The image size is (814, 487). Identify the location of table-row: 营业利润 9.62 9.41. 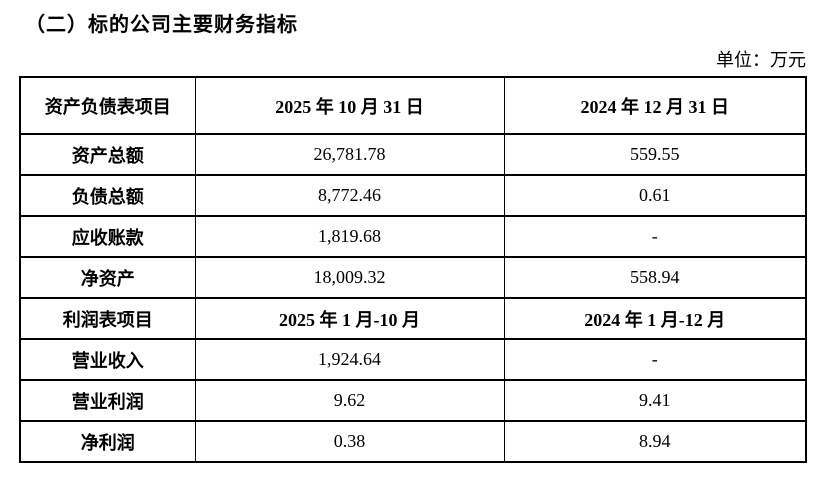
(413, 400).